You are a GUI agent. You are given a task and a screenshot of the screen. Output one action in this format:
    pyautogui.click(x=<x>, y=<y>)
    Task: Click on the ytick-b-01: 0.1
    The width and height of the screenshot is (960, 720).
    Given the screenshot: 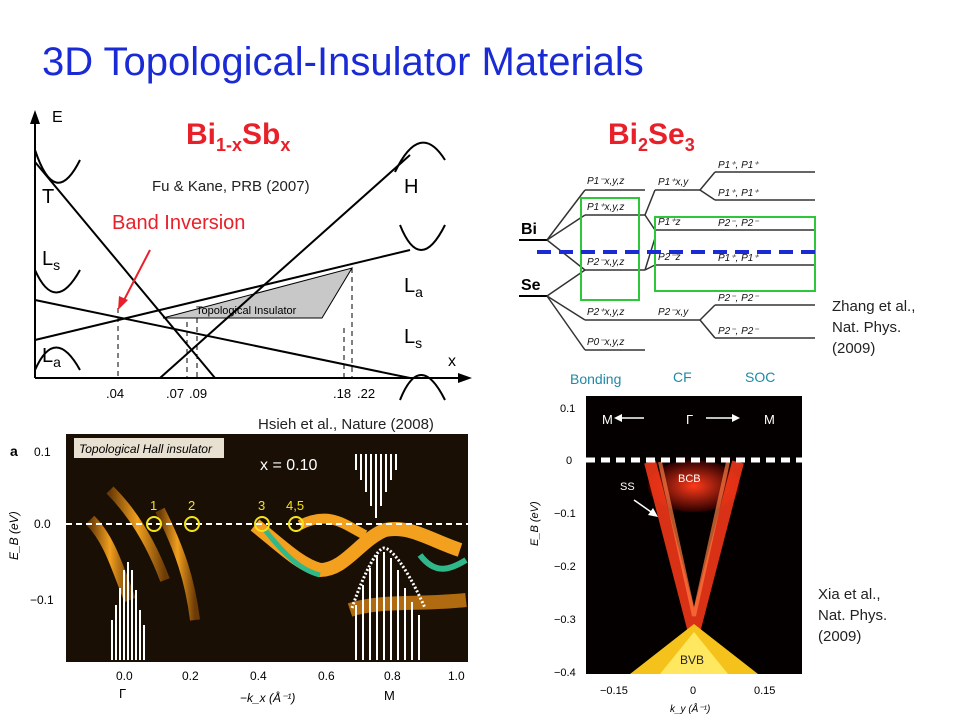 What is the action you would take?
    pyautogui.click(x=567, y=409)
    